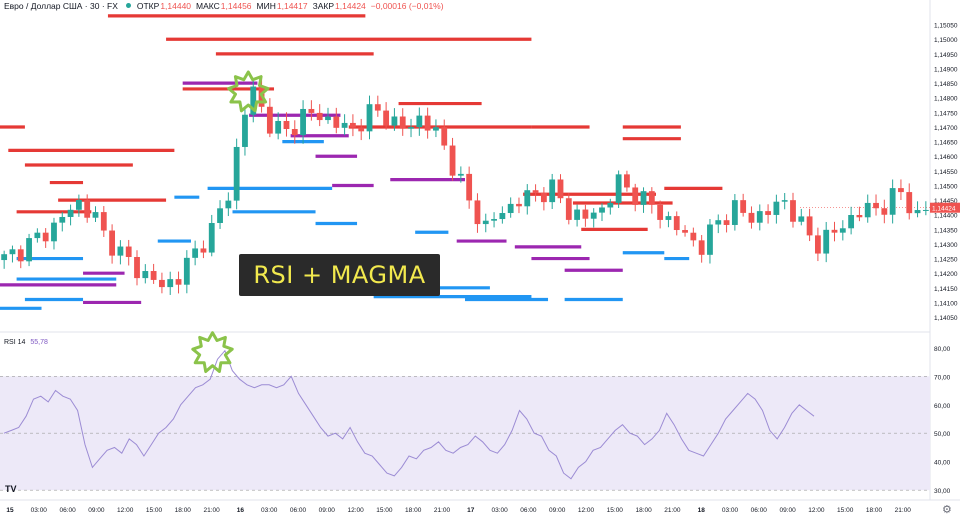 The width and height of the screenshot is (960, 517). I want to click on symbol-title: Евро / Доллар США · 30 · FX, so click(61, 6).